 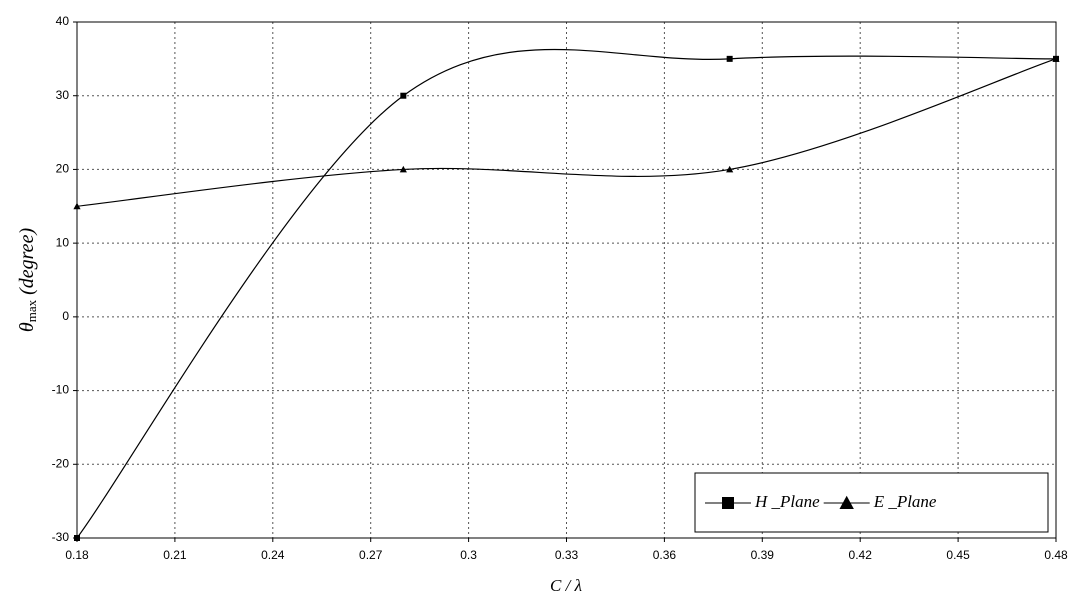 What do you see at coordinates (1056, 555) in the screenshot?
I see `x-tick-label: 0.48` at bounding box center [1056, 555].